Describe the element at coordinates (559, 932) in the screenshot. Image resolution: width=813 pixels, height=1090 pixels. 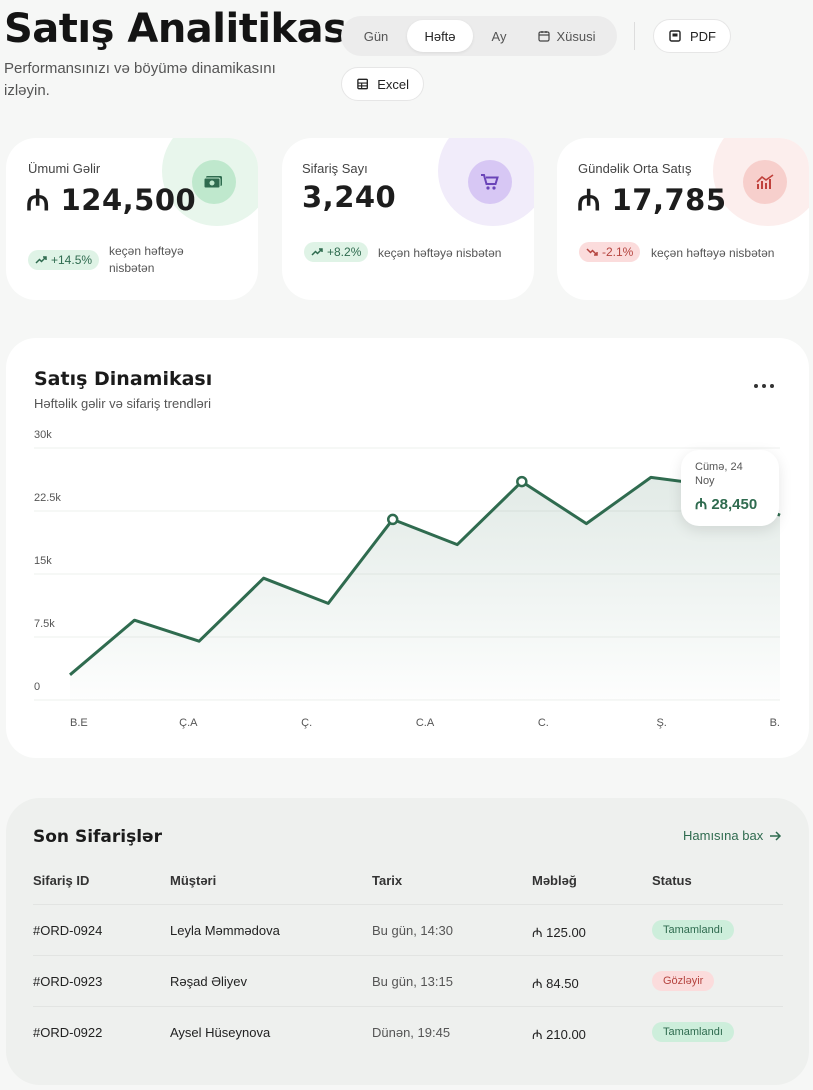
I see `order-amount: ₼ 125.00` at that location.